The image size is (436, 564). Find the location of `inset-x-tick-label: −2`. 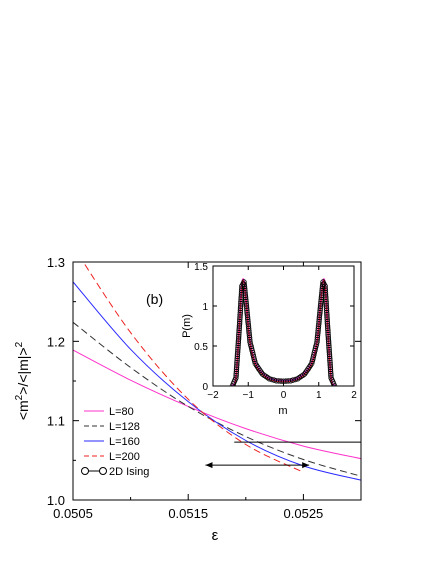

inset-x-tick-label: −2 is located at coordinates (213, 395).